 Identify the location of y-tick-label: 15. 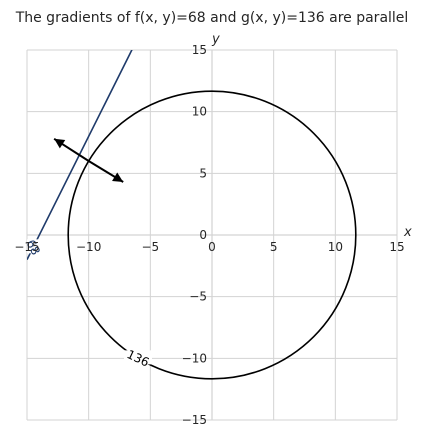
(199, 50).